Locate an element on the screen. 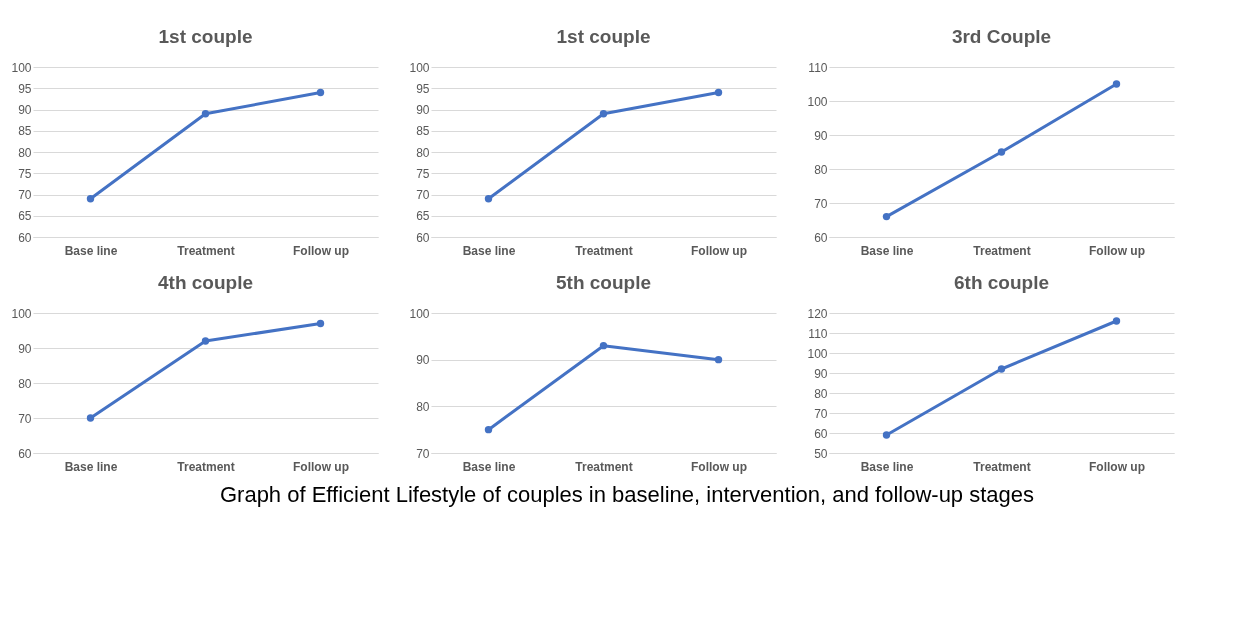 This screenshot has height=626, width=1254. chart-title: 3rd Couple is located at coordinates (1001, 36).